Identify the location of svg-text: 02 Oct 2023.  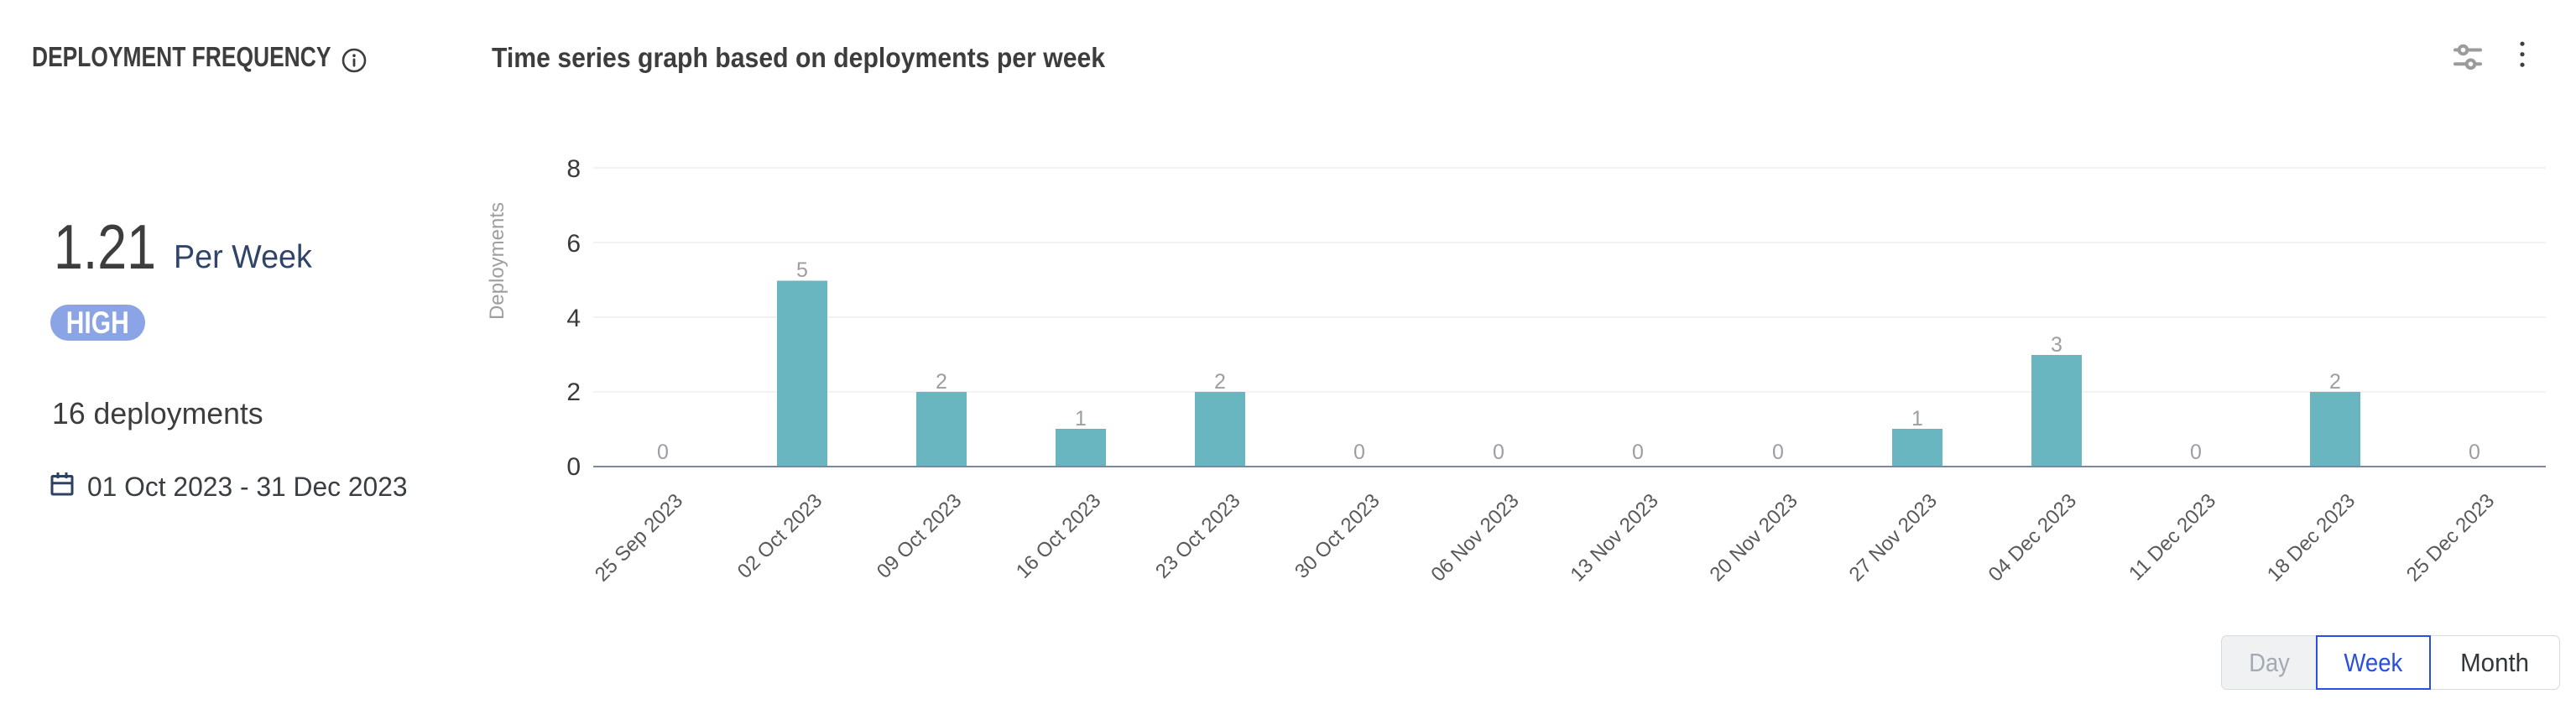
(780, 536).